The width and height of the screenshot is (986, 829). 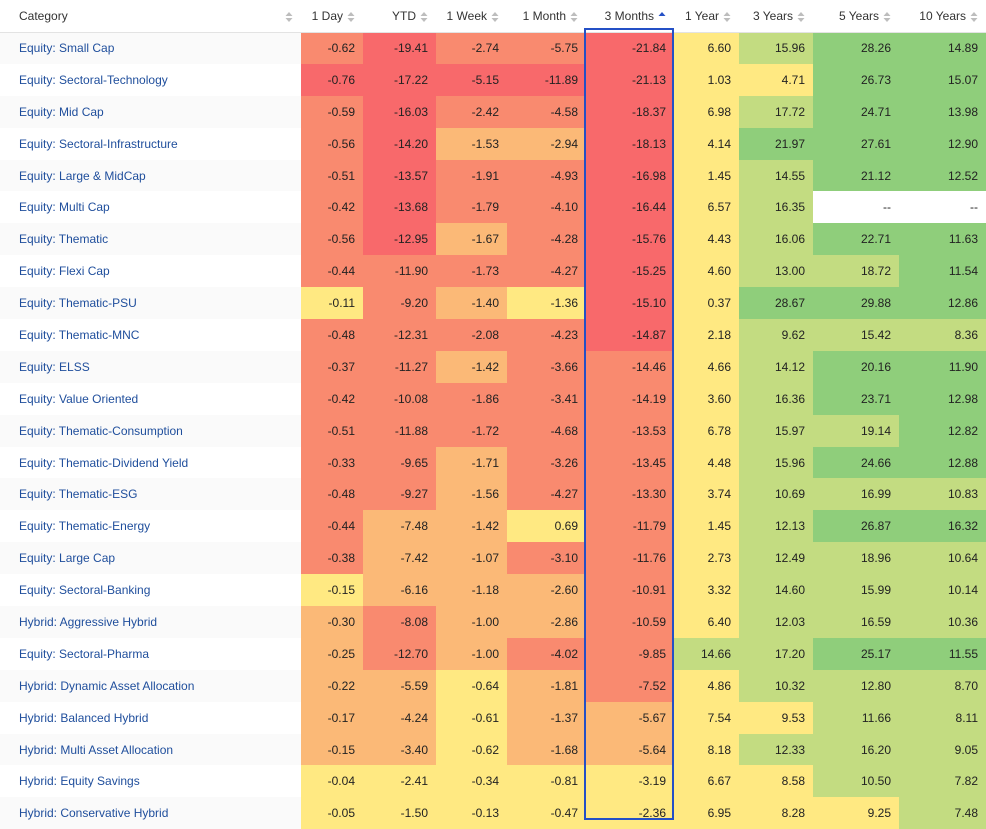 I want to click on return-cell-y3: 10.32, so click(x=776, y=685).